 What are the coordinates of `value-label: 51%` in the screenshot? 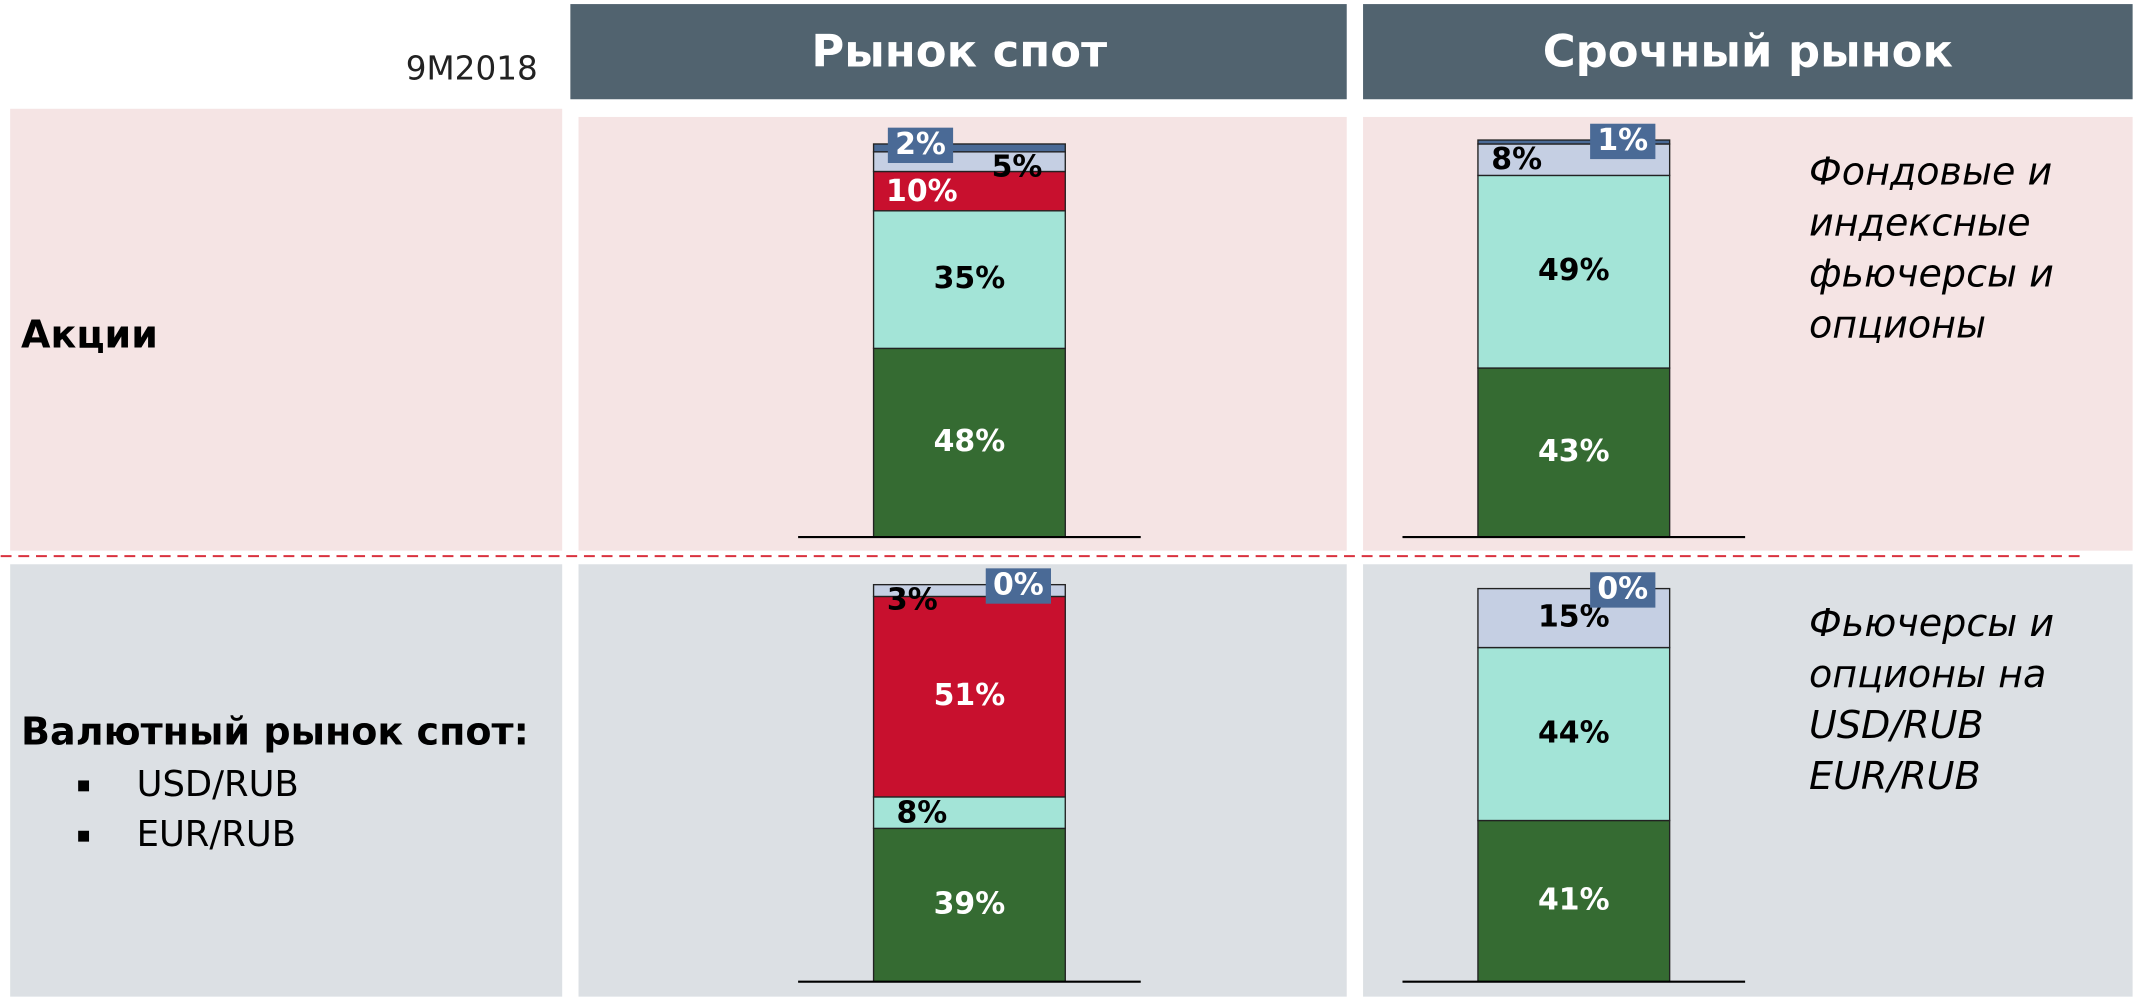 It's located at (970, 695).